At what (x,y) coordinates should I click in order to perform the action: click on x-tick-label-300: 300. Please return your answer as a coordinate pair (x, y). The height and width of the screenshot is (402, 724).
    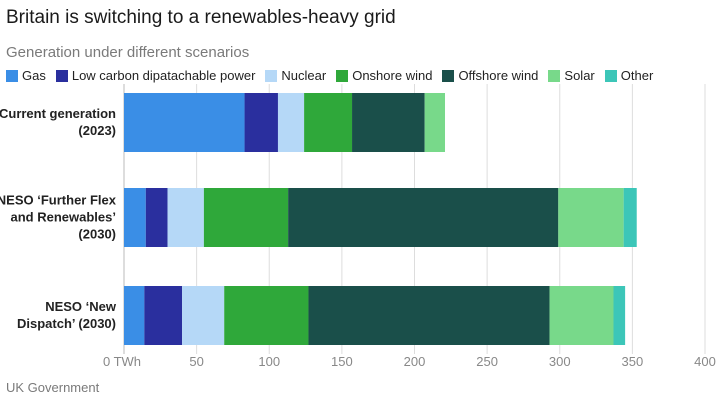
    Looking at the image, I should click on (560, 361).